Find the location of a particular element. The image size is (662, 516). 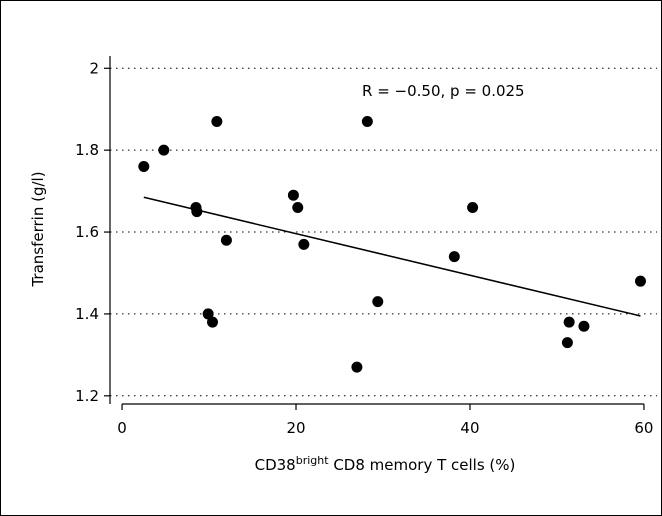

y-tick-label: 1.2 is located at coordinates (87, 396).